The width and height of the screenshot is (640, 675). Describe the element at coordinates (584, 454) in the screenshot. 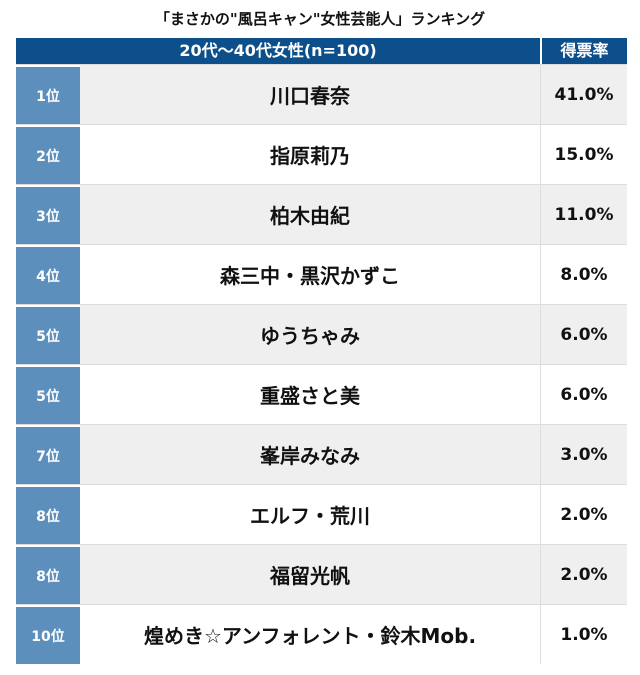

I see `value-cell: 3.0%` at that location.